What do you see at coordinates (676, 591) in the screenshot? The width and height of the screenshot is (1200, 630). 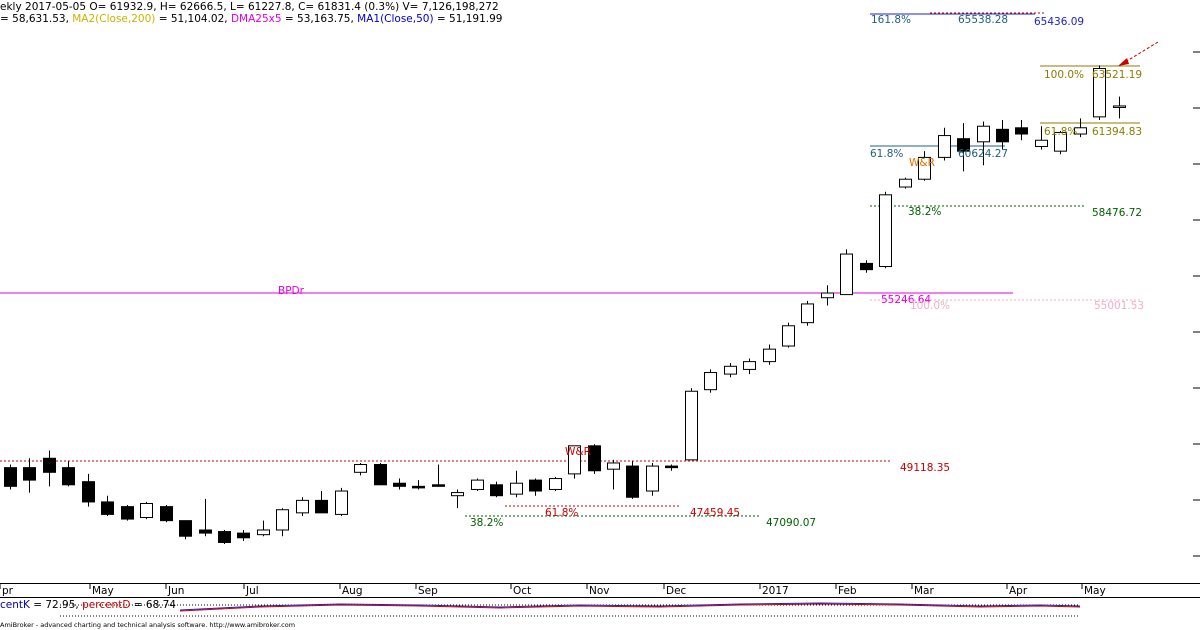 I see `x-axis-label: Dec` at bounding box center [676, 591].